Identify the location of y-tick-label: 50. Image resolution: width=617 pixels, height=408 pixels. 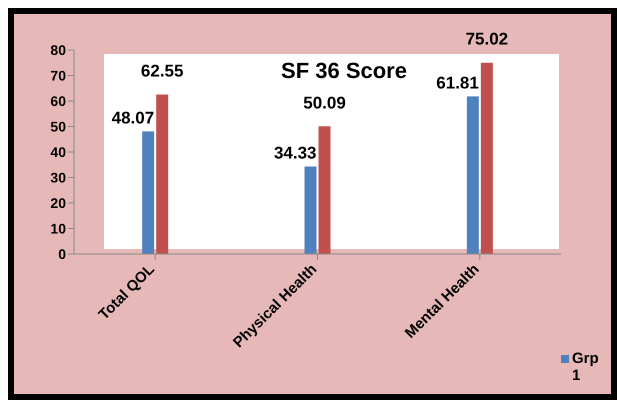
(58, 126).